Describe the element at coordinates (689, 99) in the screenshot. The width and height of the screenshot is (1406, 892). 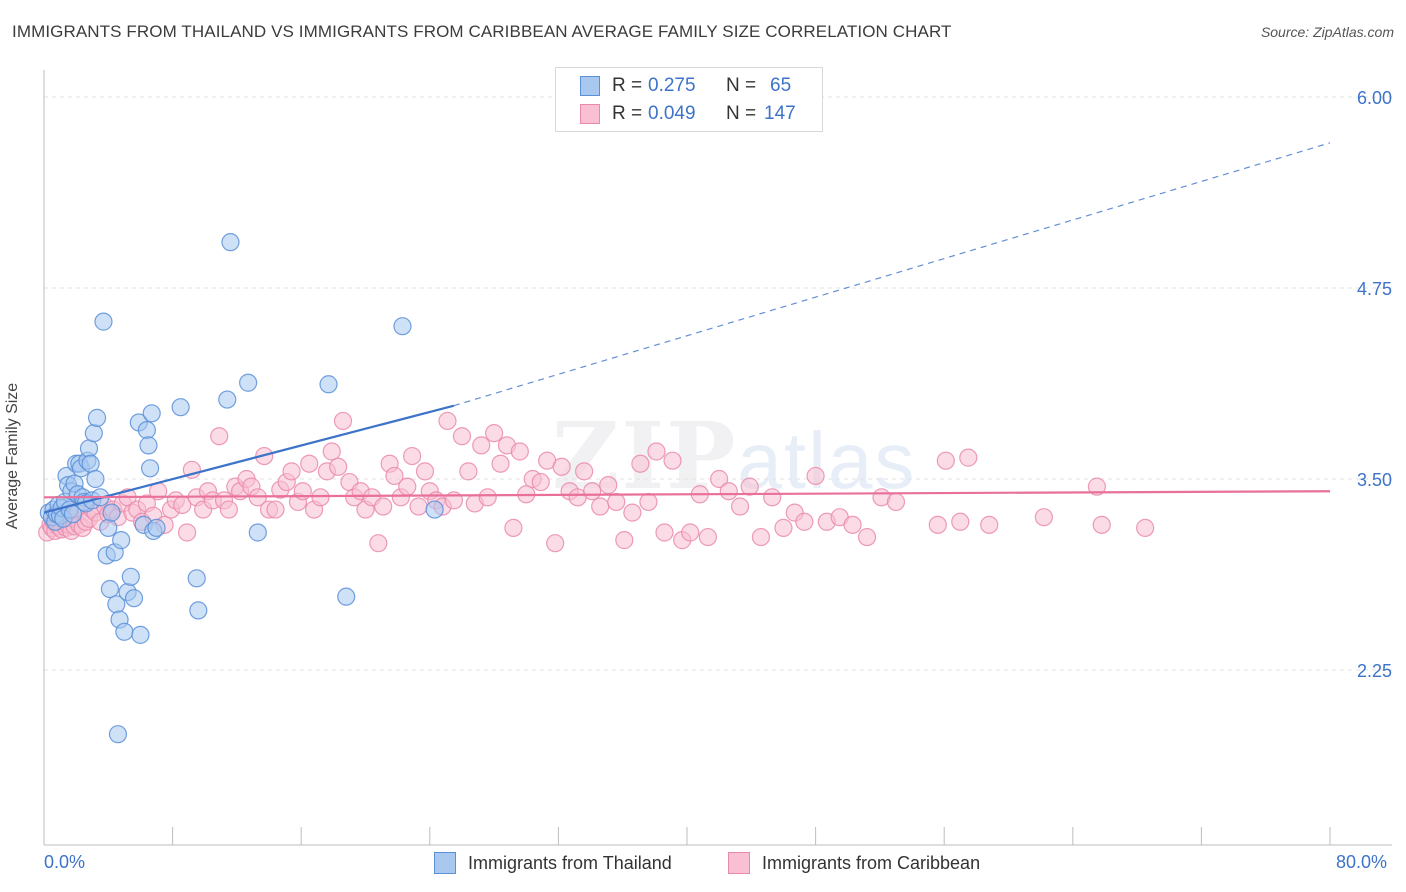
I see `correlation-legend: R = 0.275 N = 65 R = 0.049 N = 147` at that location.